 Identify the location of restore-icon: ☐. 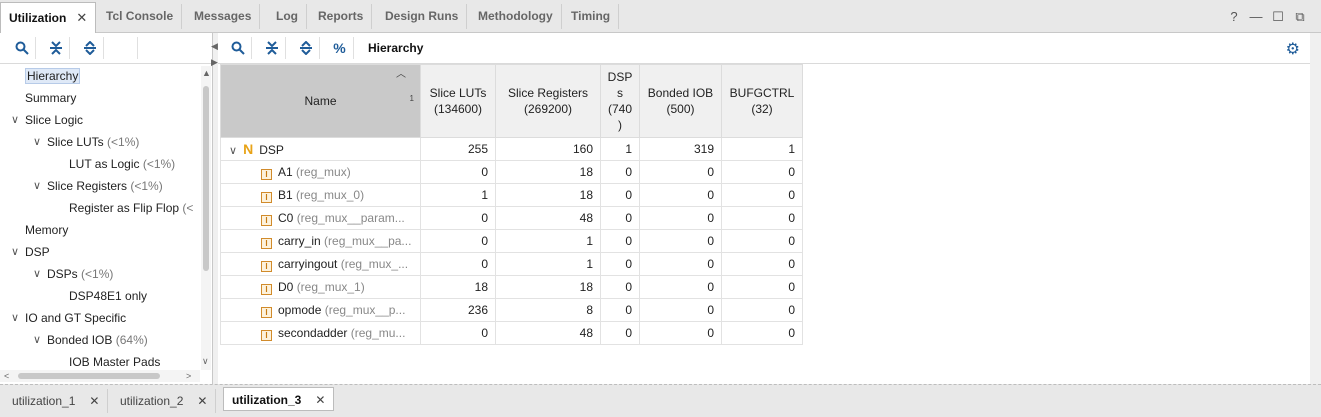
(1278, 16).